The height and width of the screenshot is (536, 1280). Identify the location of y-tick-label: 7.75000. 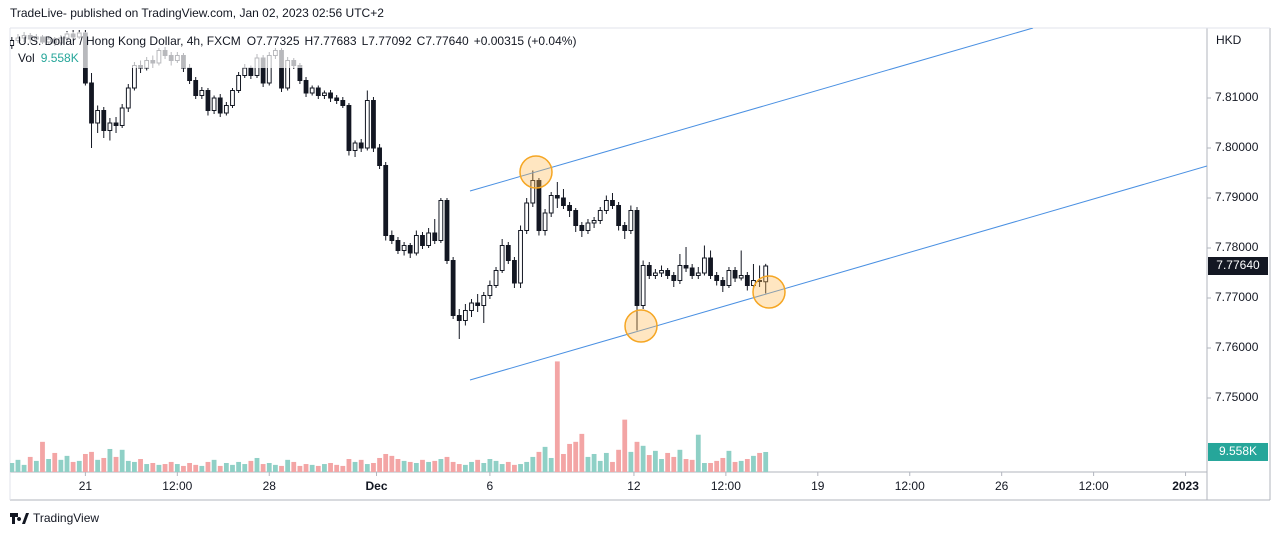
(1237, 397).